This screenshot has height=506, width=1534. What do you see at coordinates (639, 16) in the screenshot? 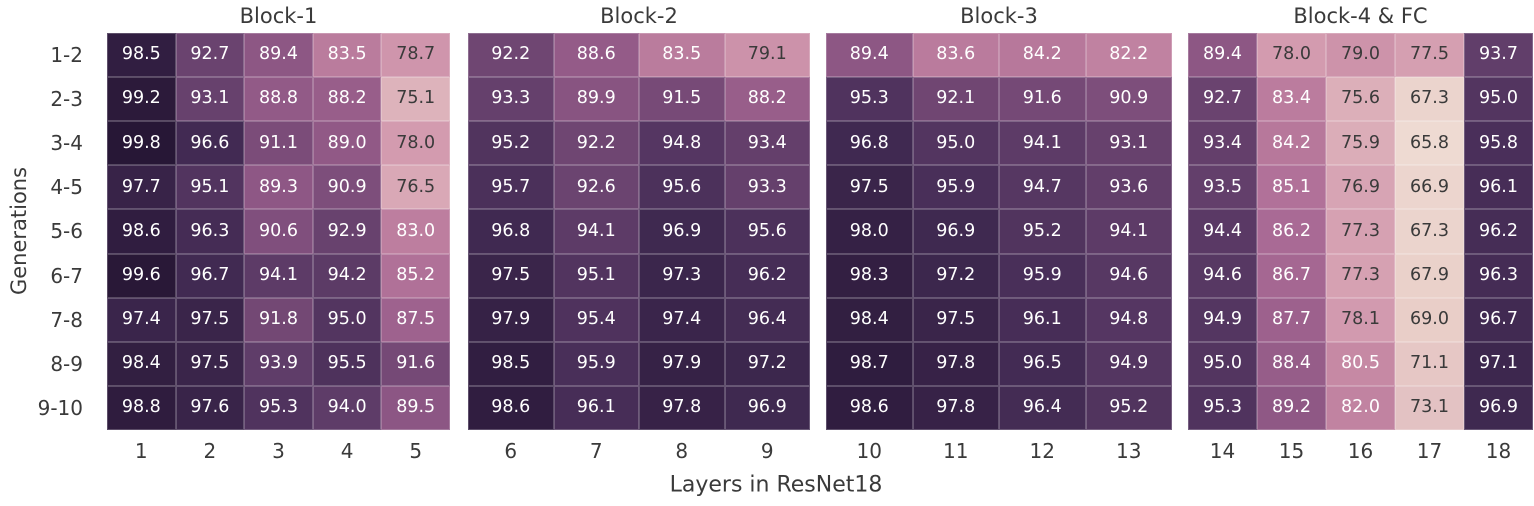
I see `block-2-title: Block-2` at bounding box center [639, 16].